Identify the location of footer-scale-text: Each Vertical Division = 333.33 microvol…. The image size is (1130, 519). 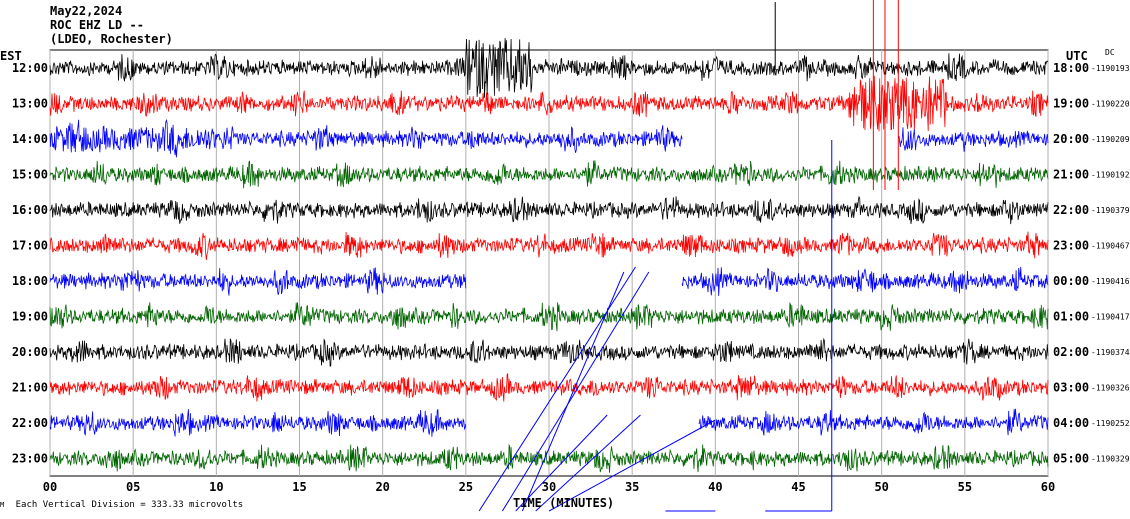
(129, 505).